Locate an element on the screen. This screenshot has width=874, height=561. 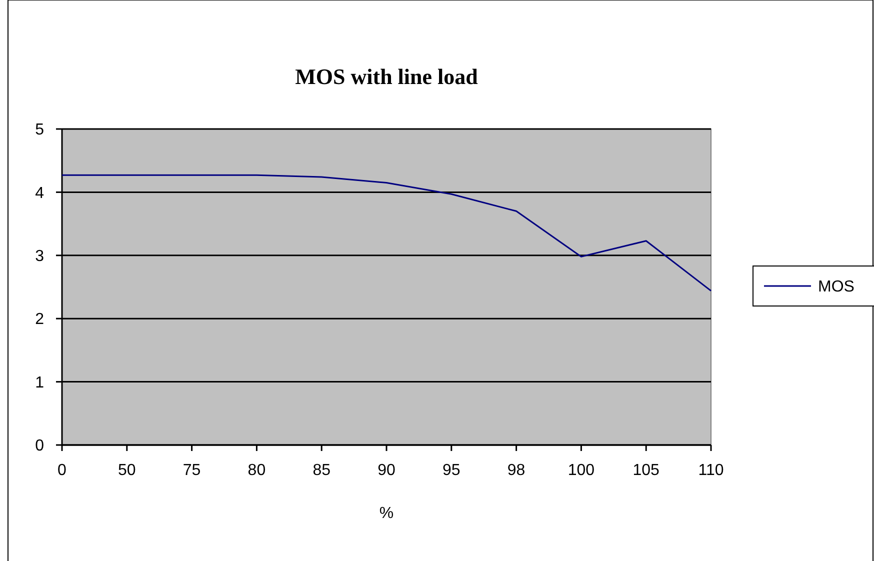
x-tick-label: 80 is located at coordinates (257, 470).